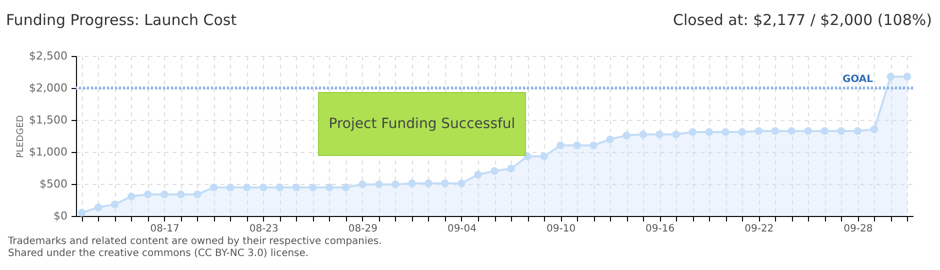  What do you see at coordinates (422, 124) in the screenshot?
I see `banner: Project Funding Successful` at bounding box center [422, 124].